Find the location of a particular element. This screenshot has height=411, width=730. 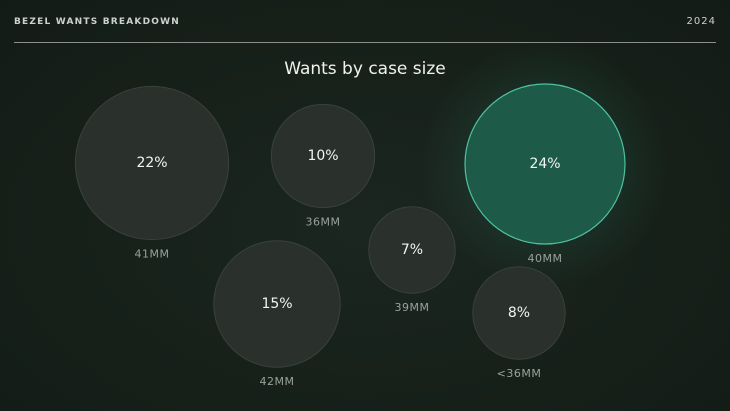

bubble-value-41mm: 22% is located at coordinates (151, 163).